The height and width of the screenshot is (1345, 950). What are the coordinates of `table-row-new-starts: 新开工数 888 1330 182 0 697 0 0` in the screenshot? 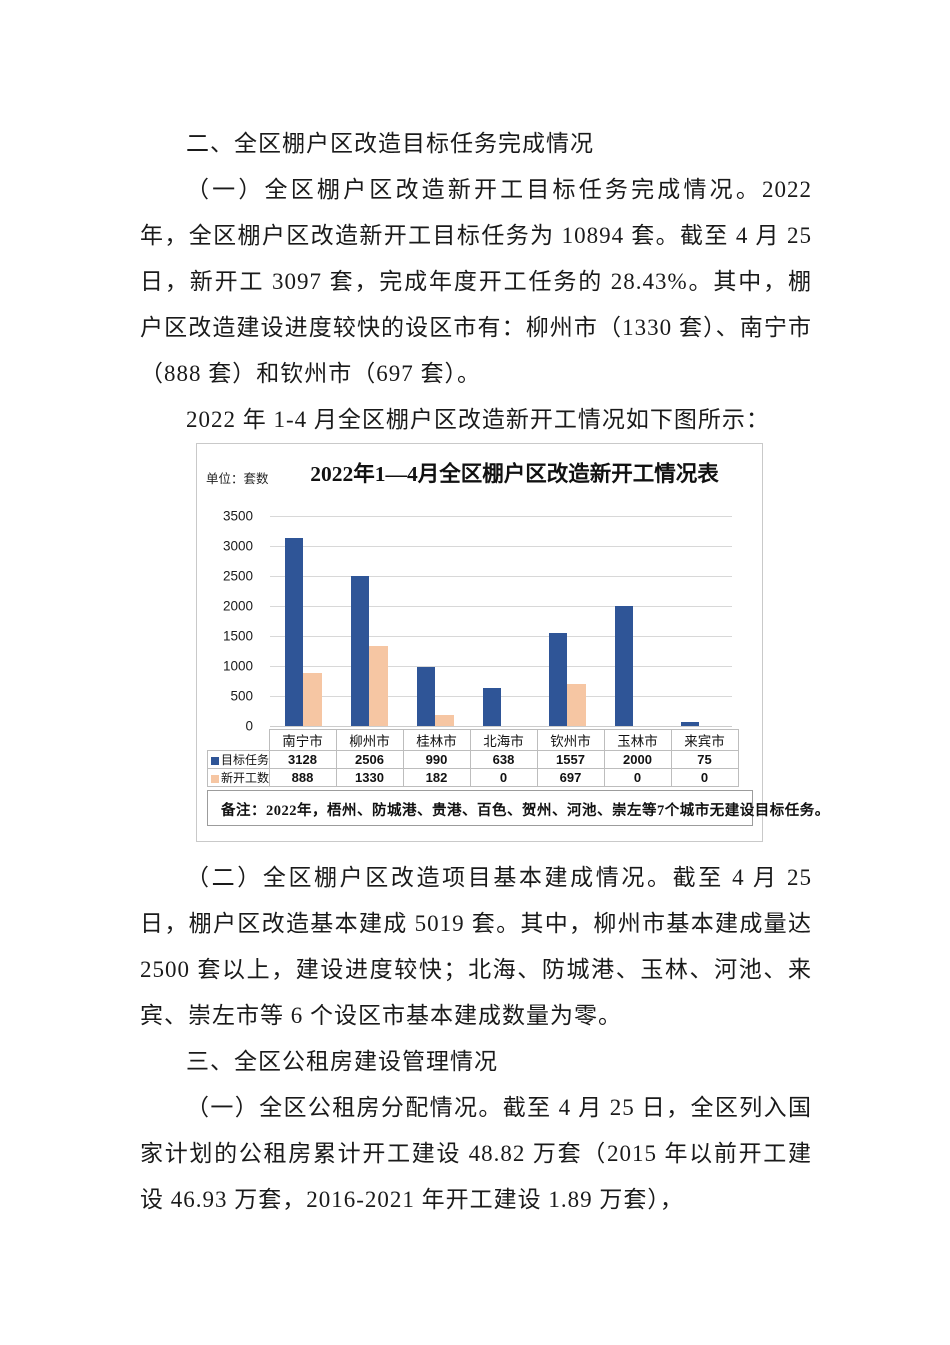 It's located at (473, 777).